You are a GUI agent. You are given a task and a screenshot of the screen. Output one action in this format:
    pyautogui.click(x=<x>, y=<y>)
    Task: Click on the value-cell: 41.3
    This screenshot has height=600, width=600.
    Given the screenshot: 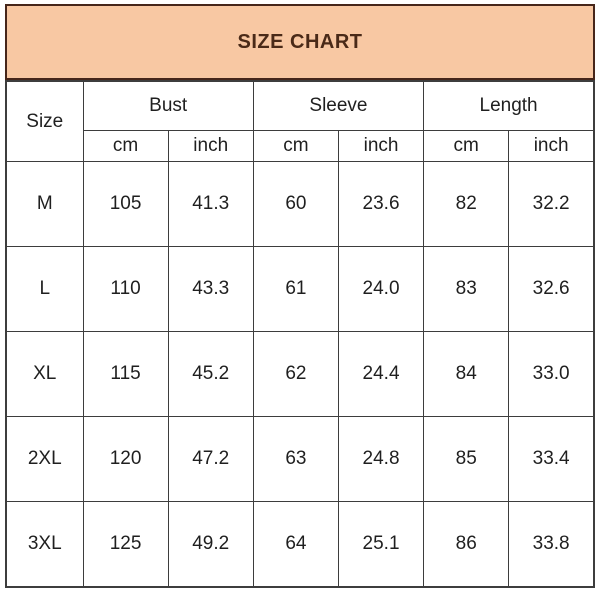 What is the action you would take?
    pyautogui.click(x=210, y=204)
    